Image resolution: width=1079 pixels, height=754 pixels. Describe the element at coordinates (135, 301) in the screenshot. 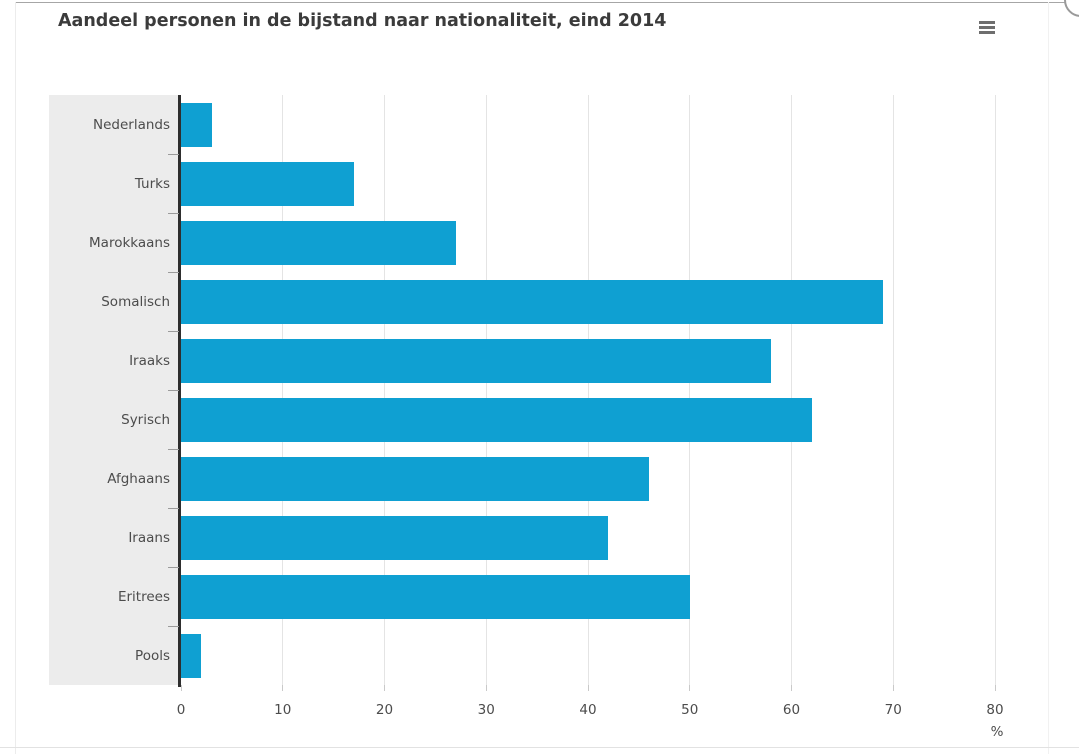

I see `category-label: Somalisch` at that location.